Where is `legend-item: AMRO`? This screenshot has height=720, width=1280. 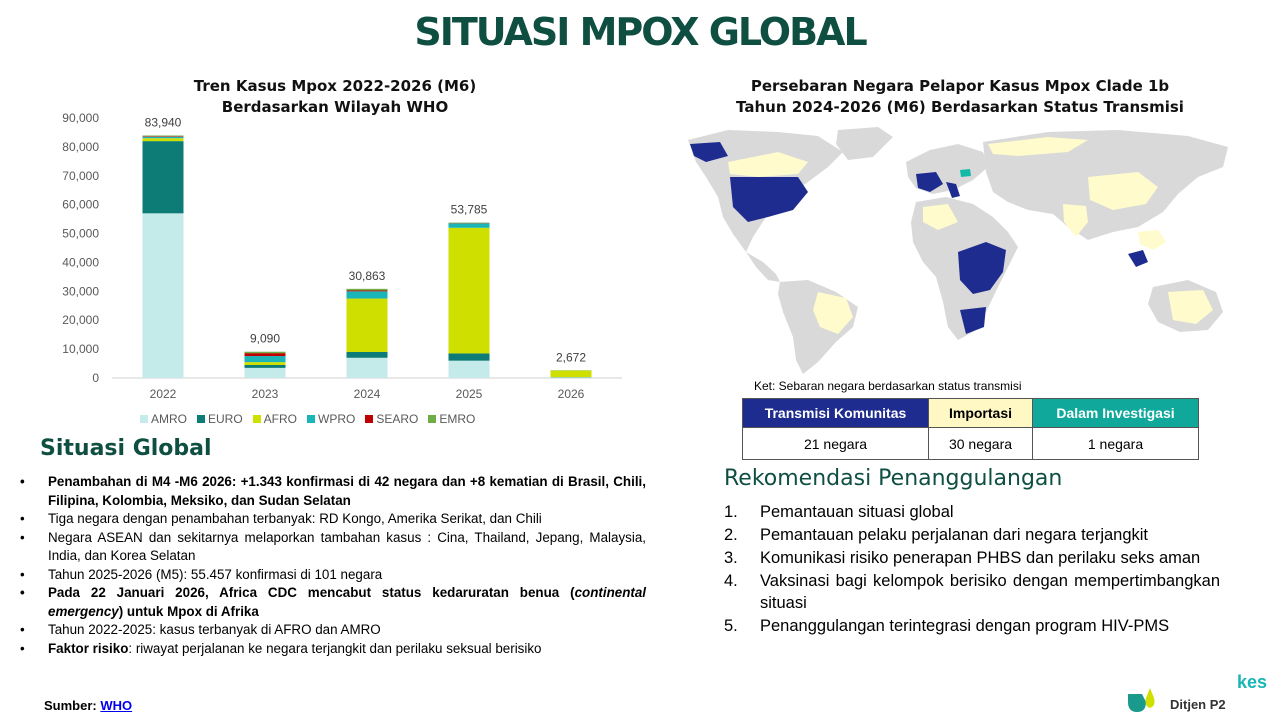 legend-item: AMRO is located at coordinates (163, 419).